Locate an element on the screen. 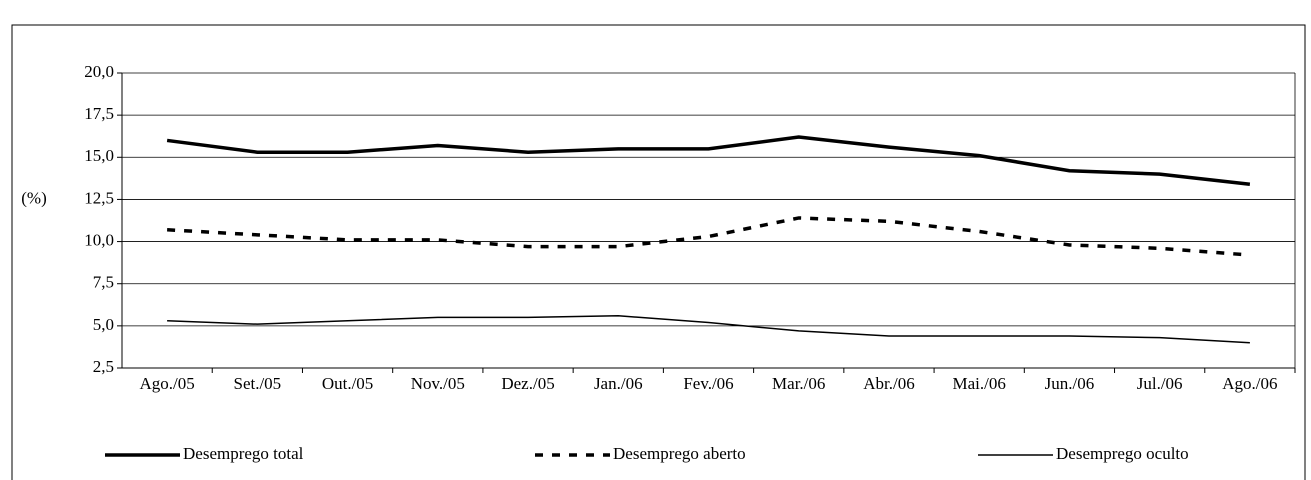 This screenshot has width=1311, height=480. y-tick-label: 20,0 is located at coordinates (99, 71).